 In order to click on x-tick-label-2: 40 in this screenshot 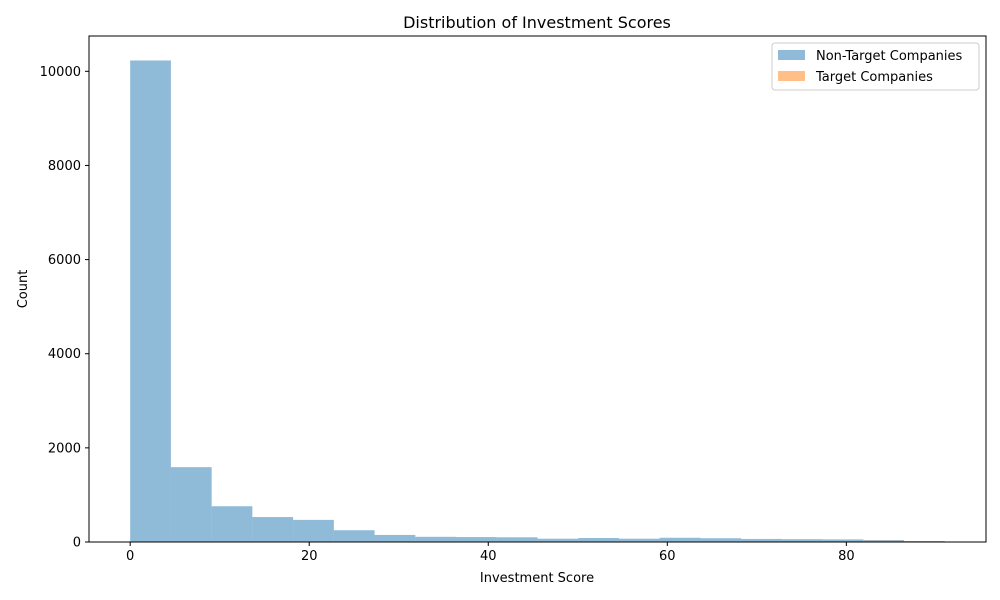, I will do `click(488, 556)`.